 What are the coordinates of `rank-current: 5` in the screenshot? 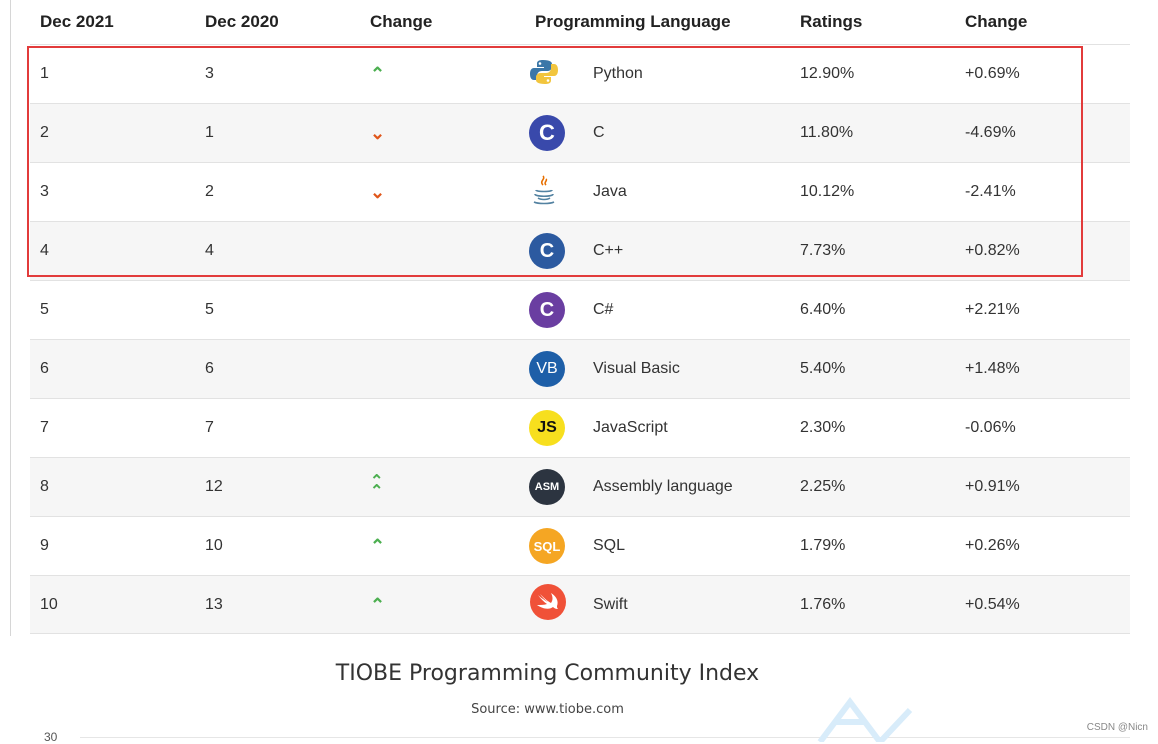 It's located at (44, 309).